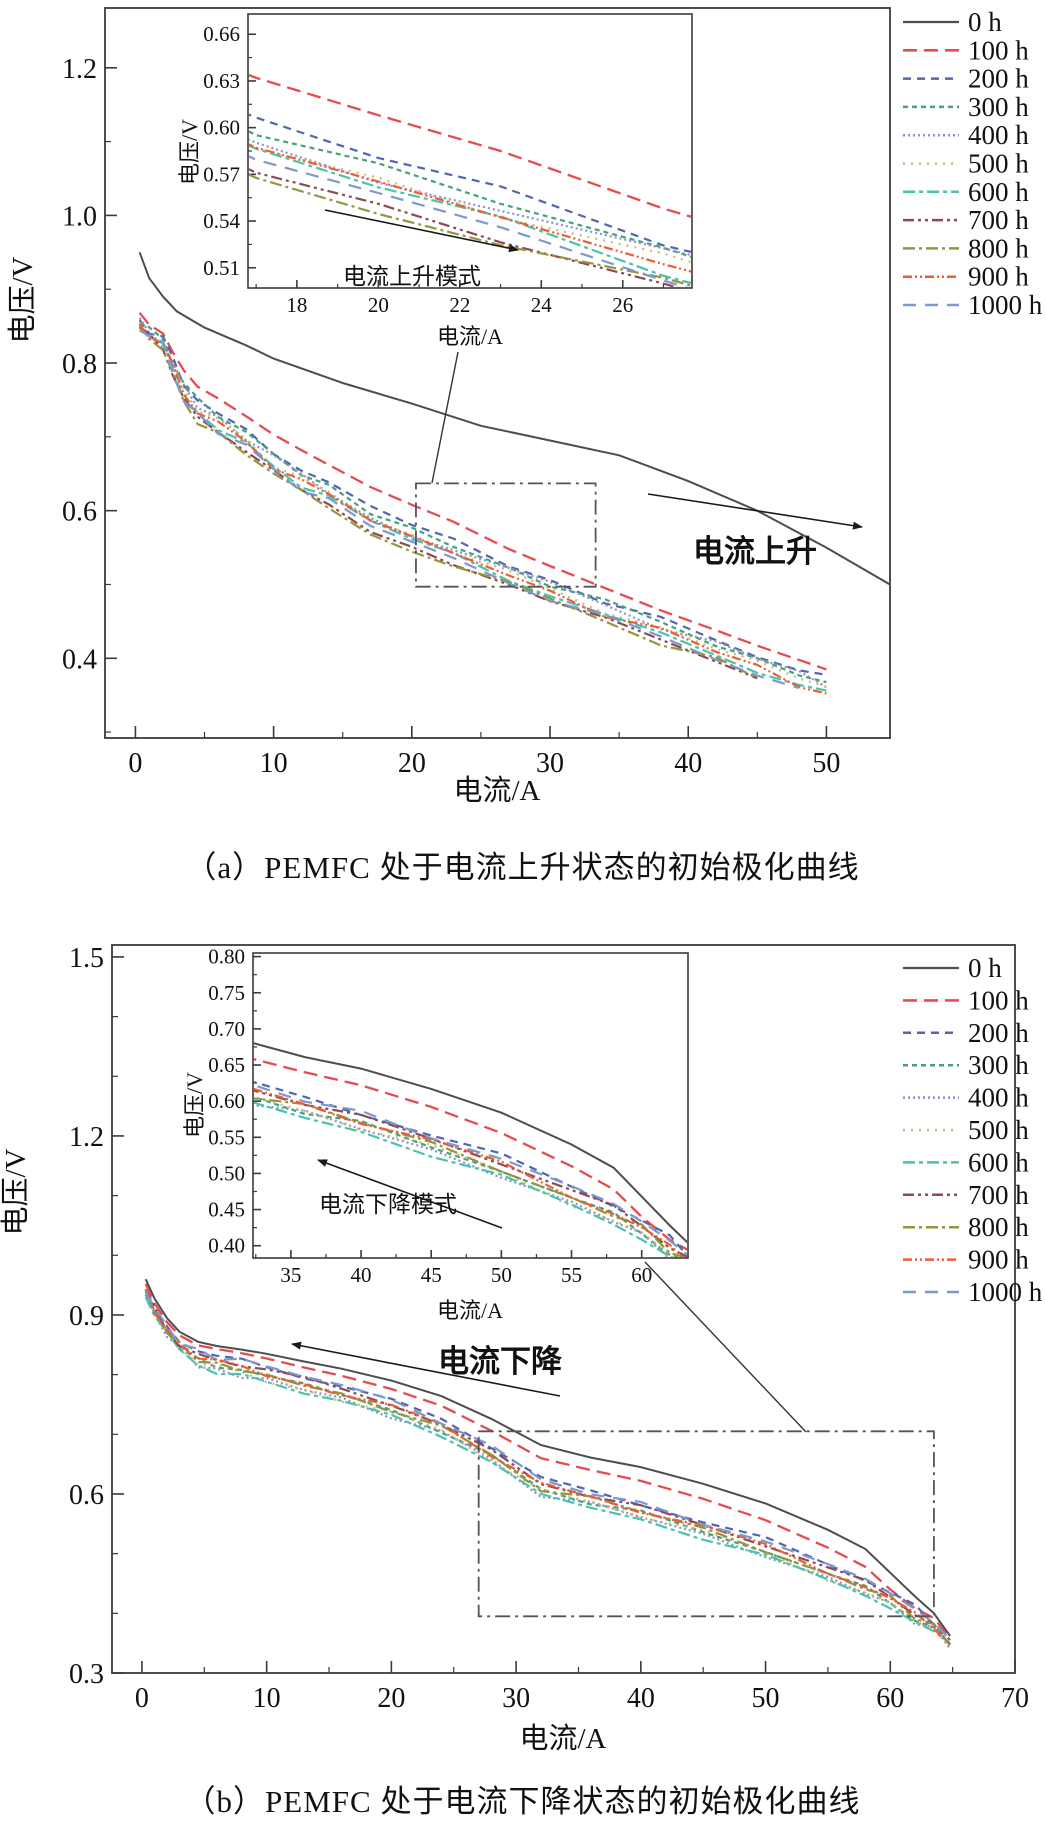  Describe the element at coordinates (622, 305) in the screenshot. I see `x-tick-label: 26` at that location.